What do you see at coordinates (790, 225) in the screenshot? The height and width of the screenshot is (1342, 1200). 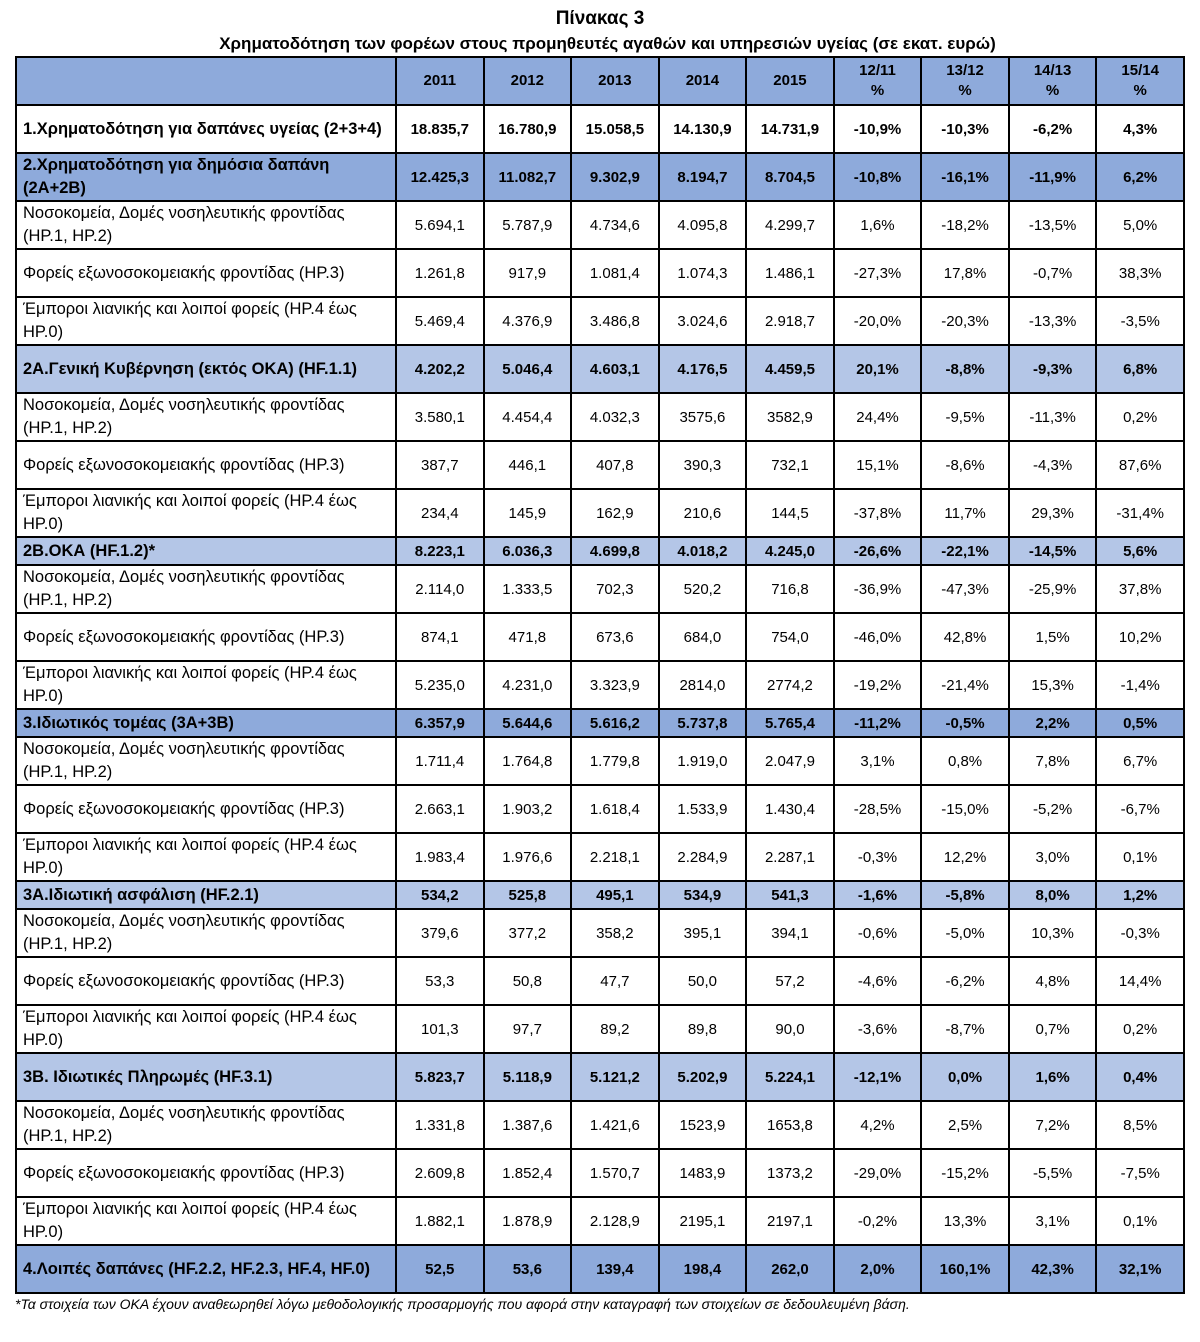 I see `cell-value: 4.299,7` at bounding box center [790, 225].